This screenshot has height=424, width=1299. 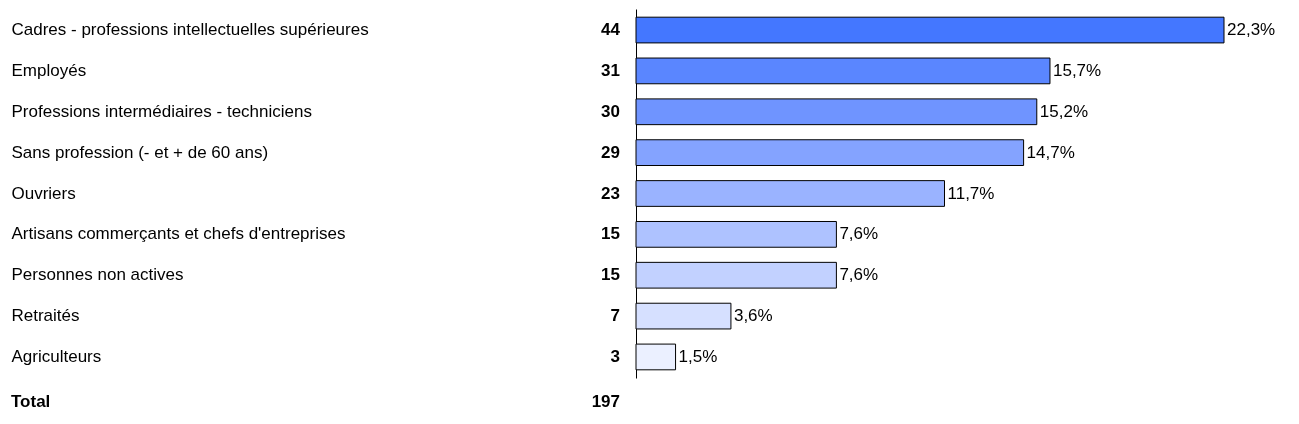 What do you see at coordinates (753, 316) in the screenshot?
I see `data-label: 3,6%` at bounding box center [753, 316].